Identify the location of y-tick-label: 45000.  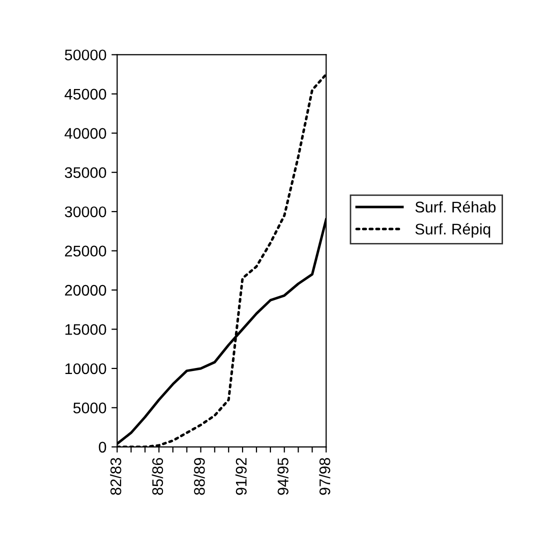
(85, 94).